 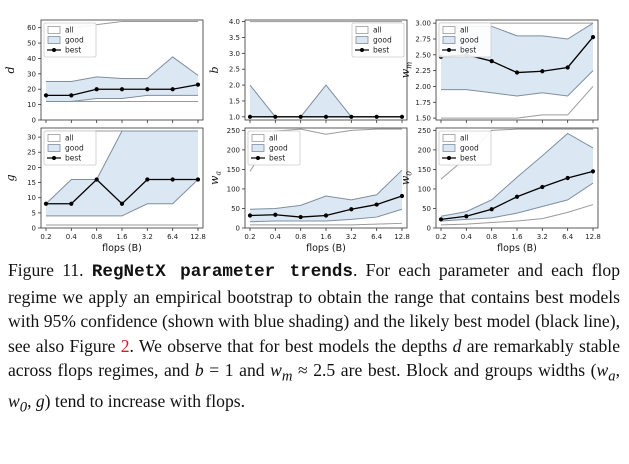 I want to click on caption-var-b: b, so click(x=199, y=370).